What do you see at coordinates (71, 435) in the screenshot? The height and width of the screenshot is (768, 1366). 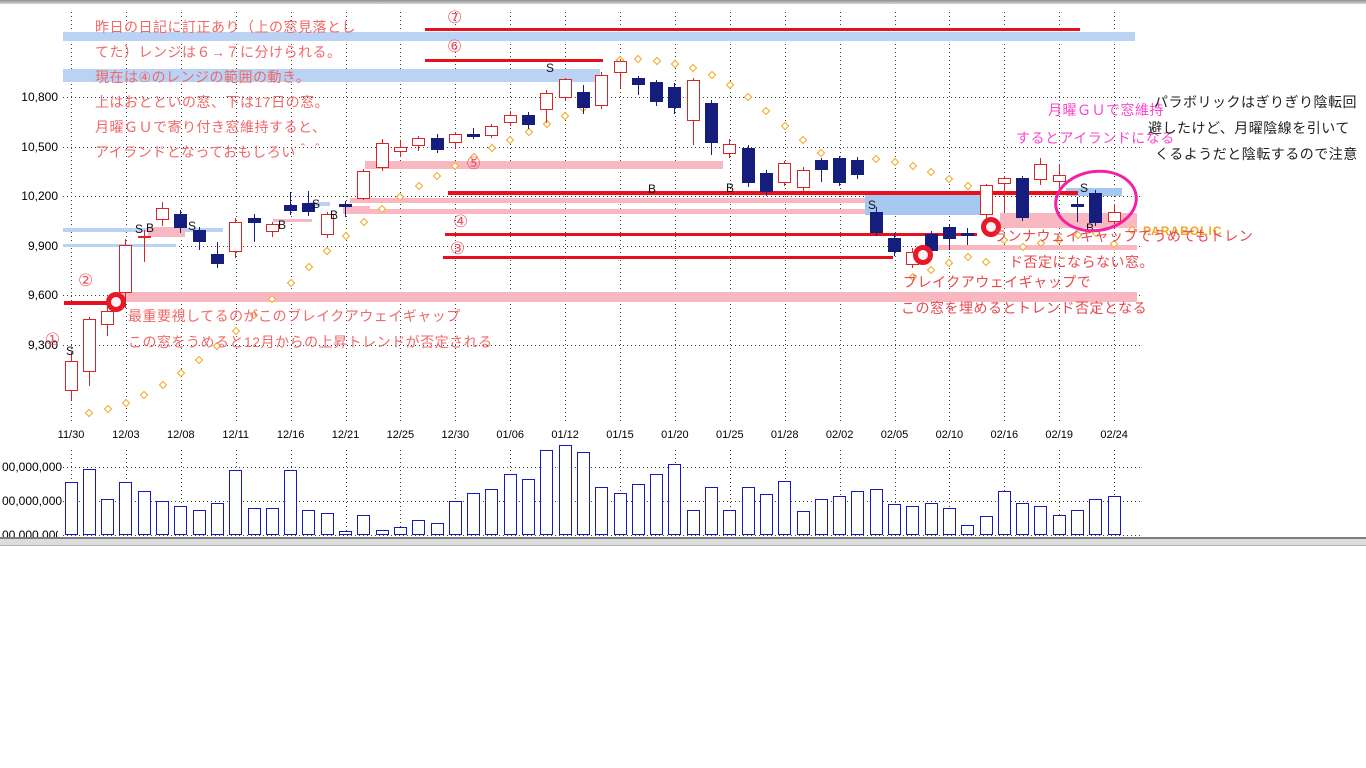 I see `date-axis-label: 11/30` at bounding box center [71, 435].